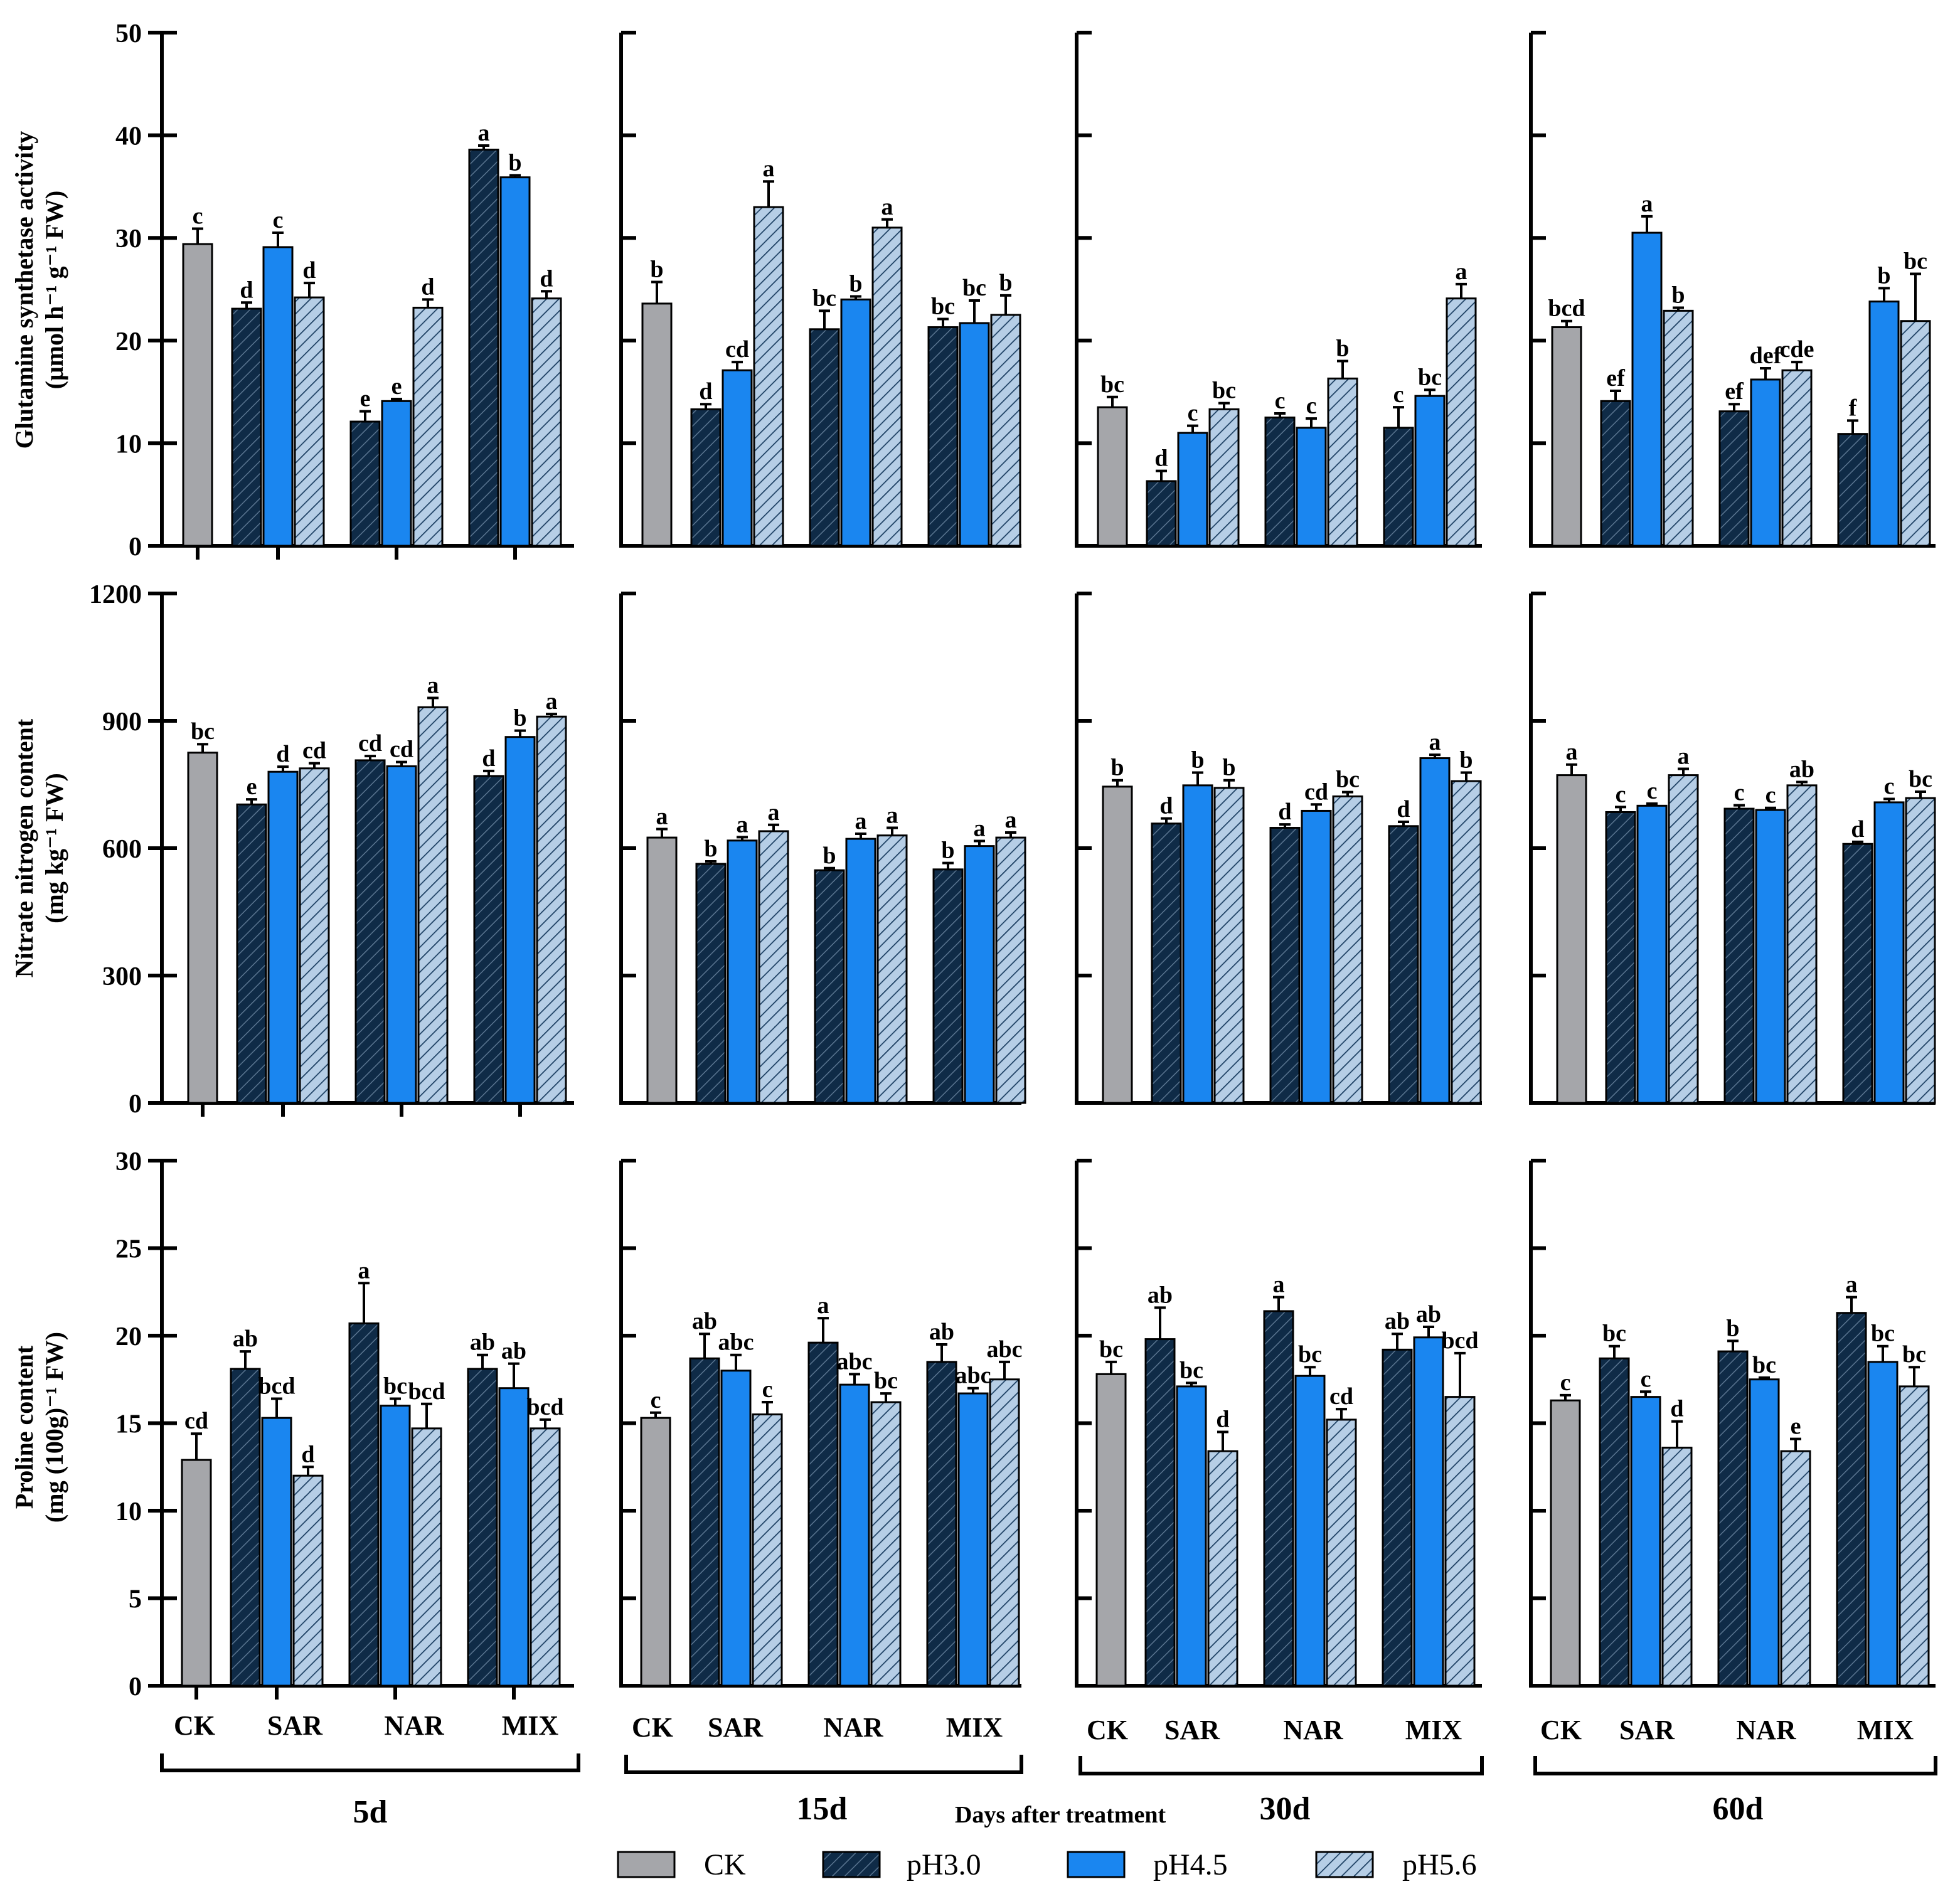 This screenshot has height=1894, width=1960. I want to click on bar-r2-30d-mix-ph45, so click(1428, 1511).